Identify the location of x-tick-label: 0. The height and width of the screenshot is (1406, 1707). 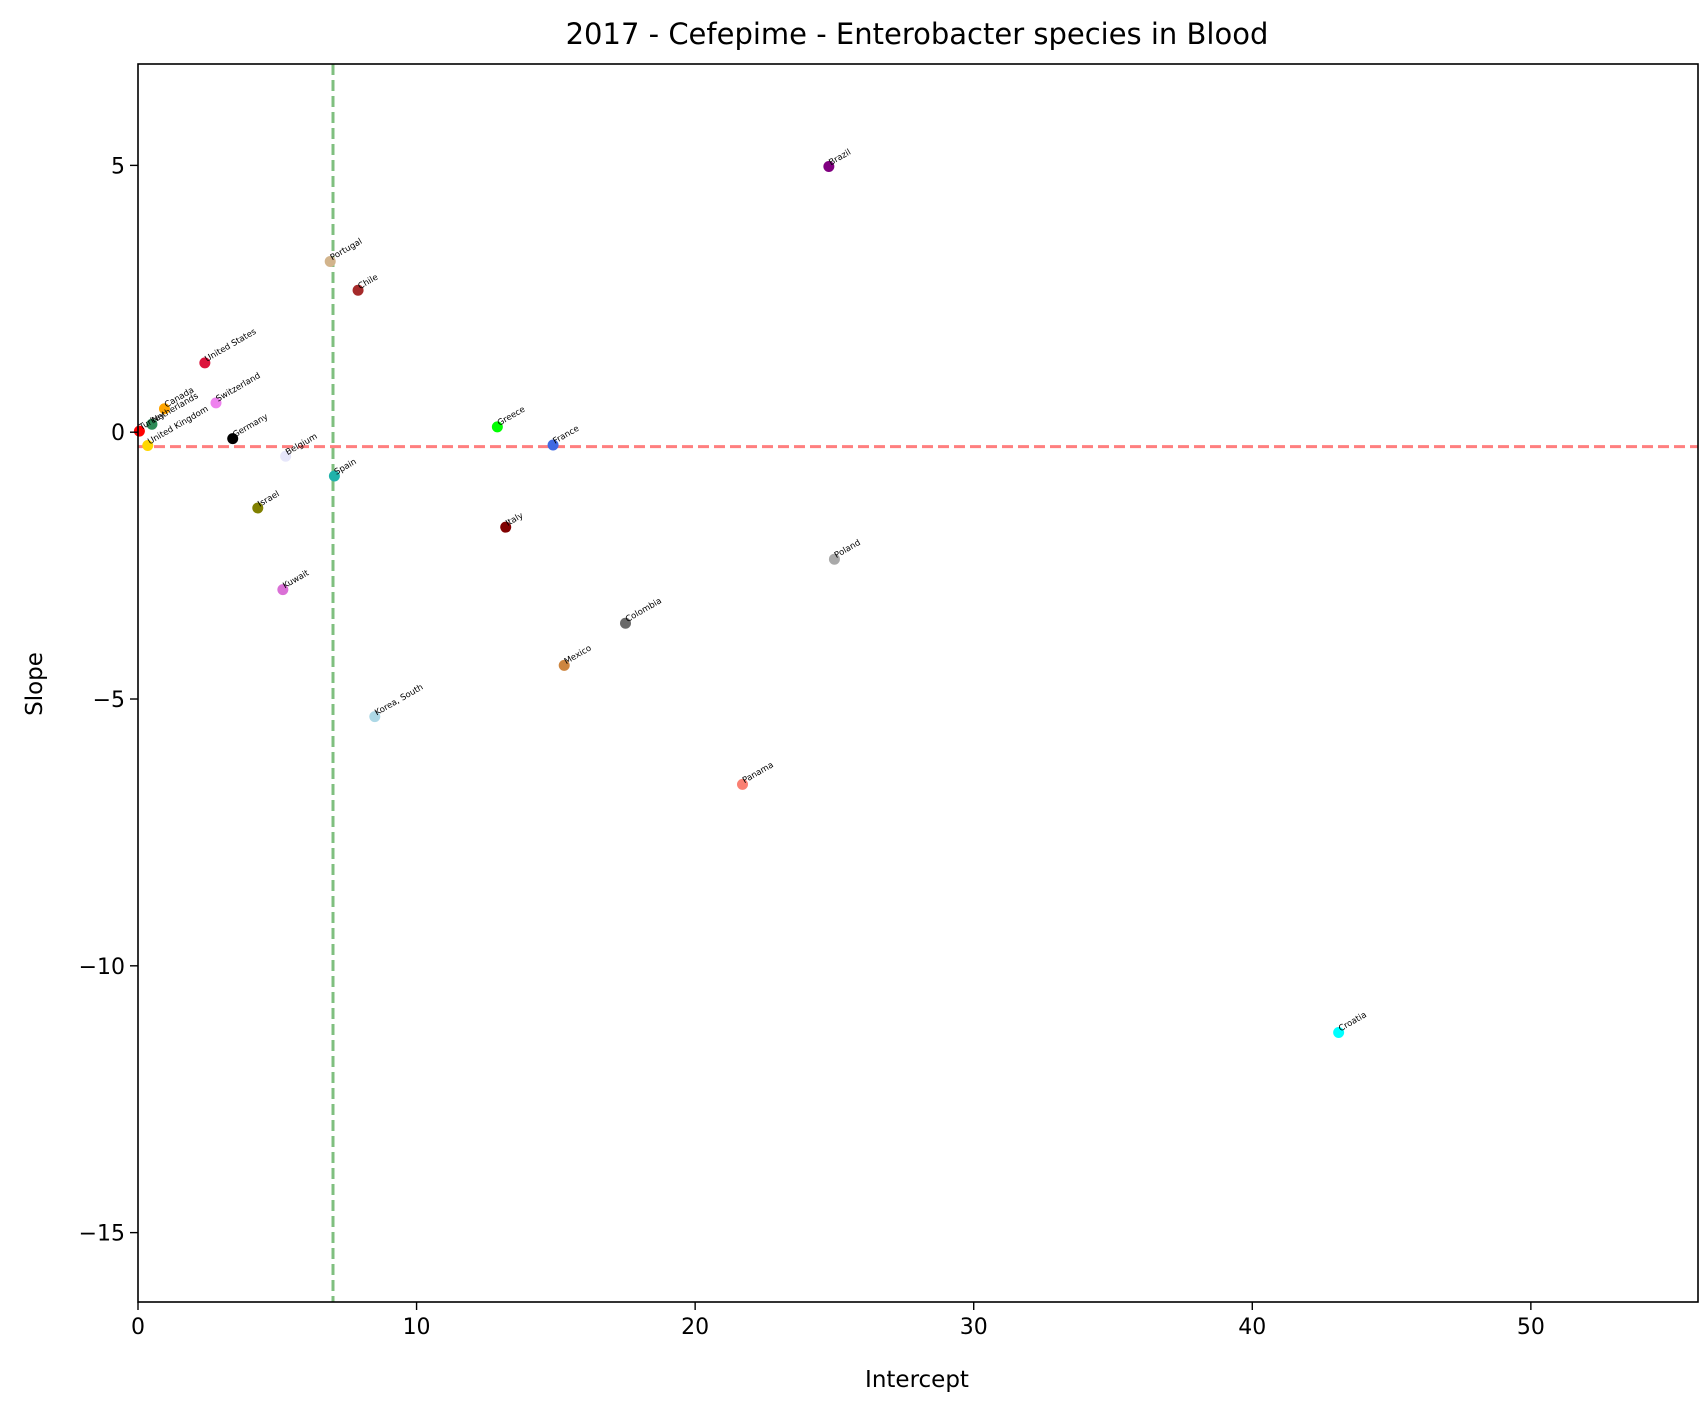
(138, 1327).